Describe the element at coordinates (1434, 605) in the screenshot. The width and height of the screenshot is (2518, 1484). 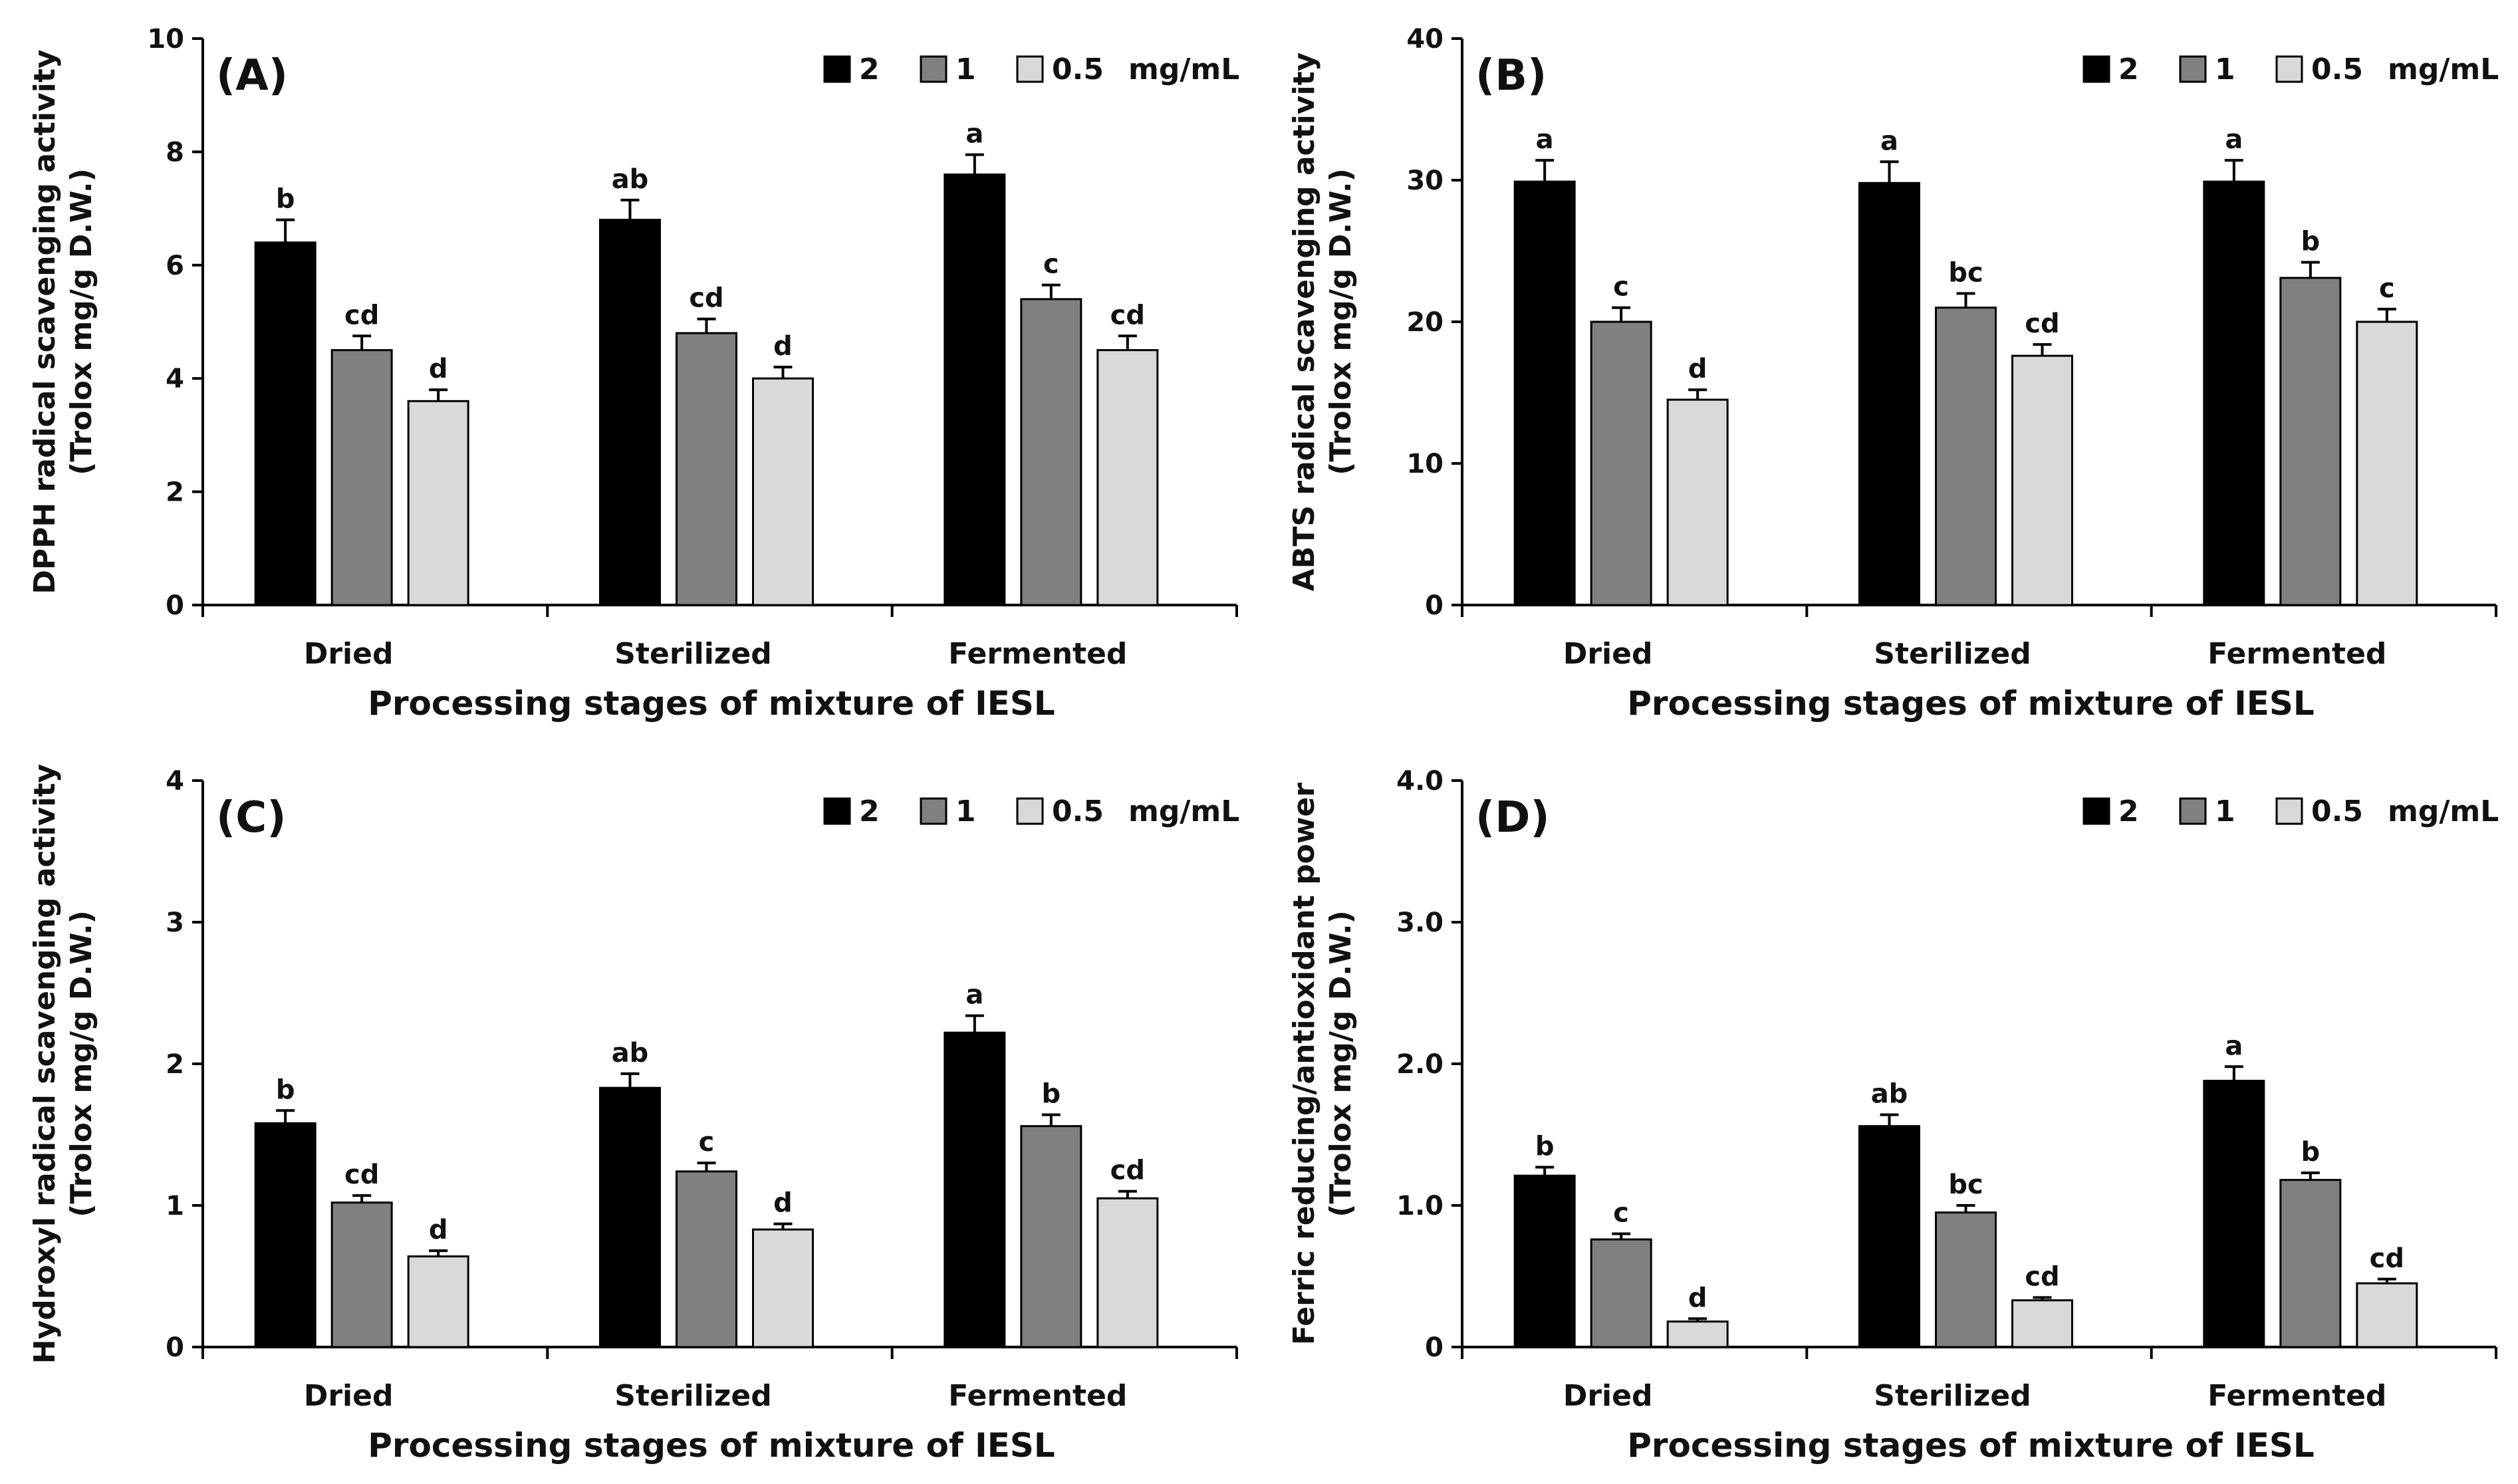
I see `b-y-tick-label: 0` at that location.